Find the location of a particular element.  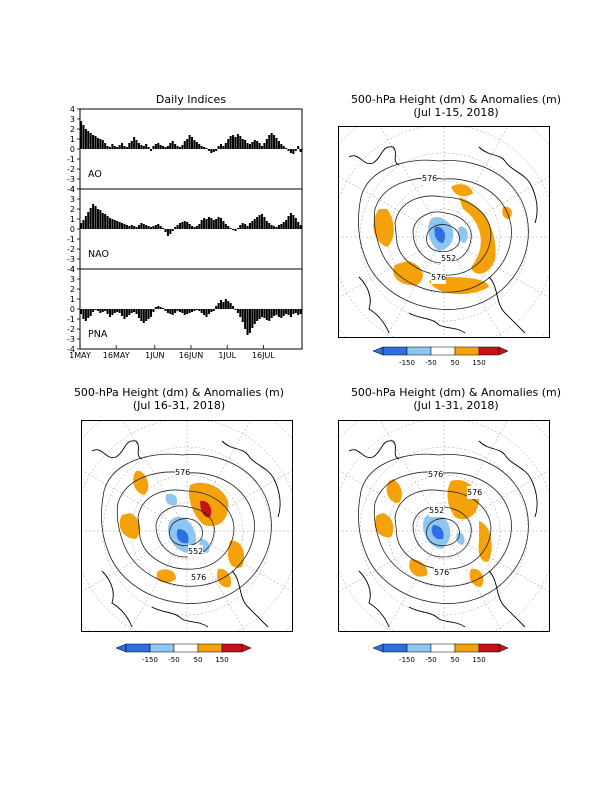

map3-panel is located at coordinates (444, 526).